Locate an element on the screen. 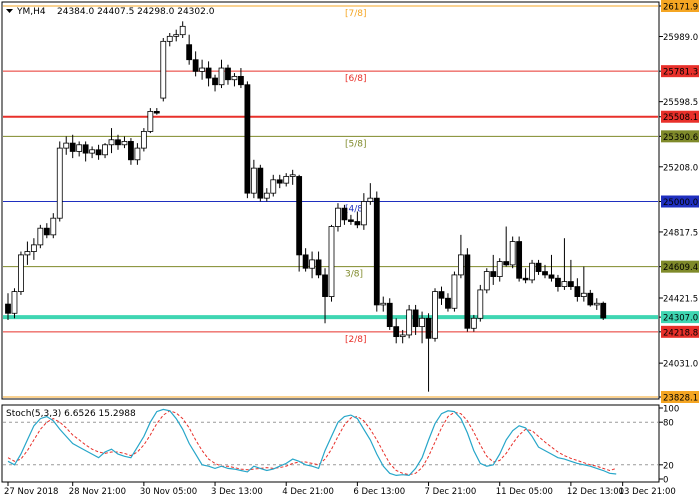 This screenshot has height=500, width=700. stoch-tick-label: 80 is located at coordinates (668, 424).